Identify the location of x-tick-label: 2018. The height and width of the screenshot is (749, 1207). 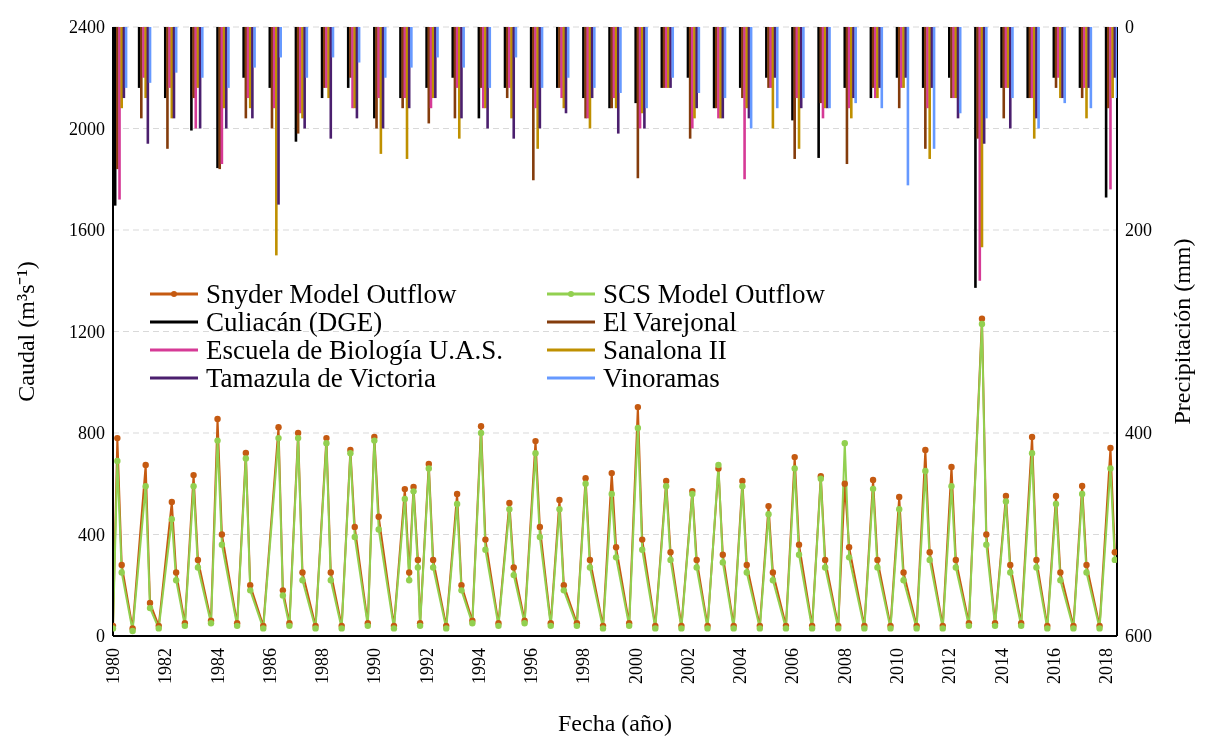
(1106, 666).